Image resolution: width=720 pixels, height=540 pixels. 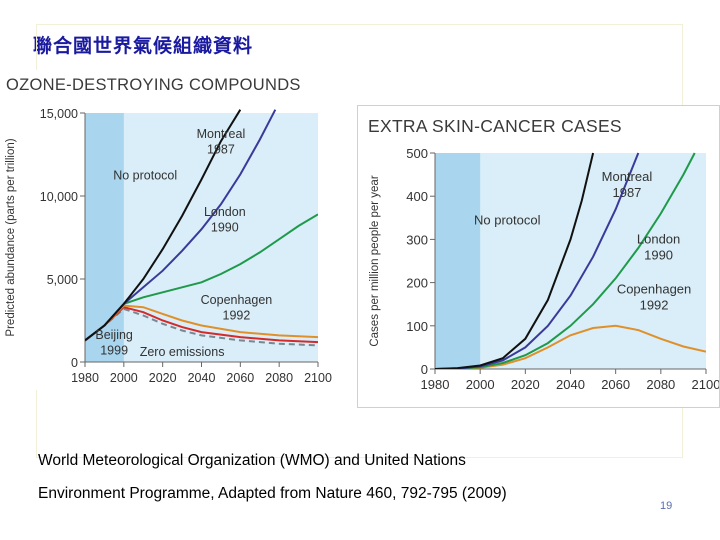 What do you see at coordinates (417, 153) in the screenshot?
I see `y-tick-label: 500` at bounding box center [417, 153].